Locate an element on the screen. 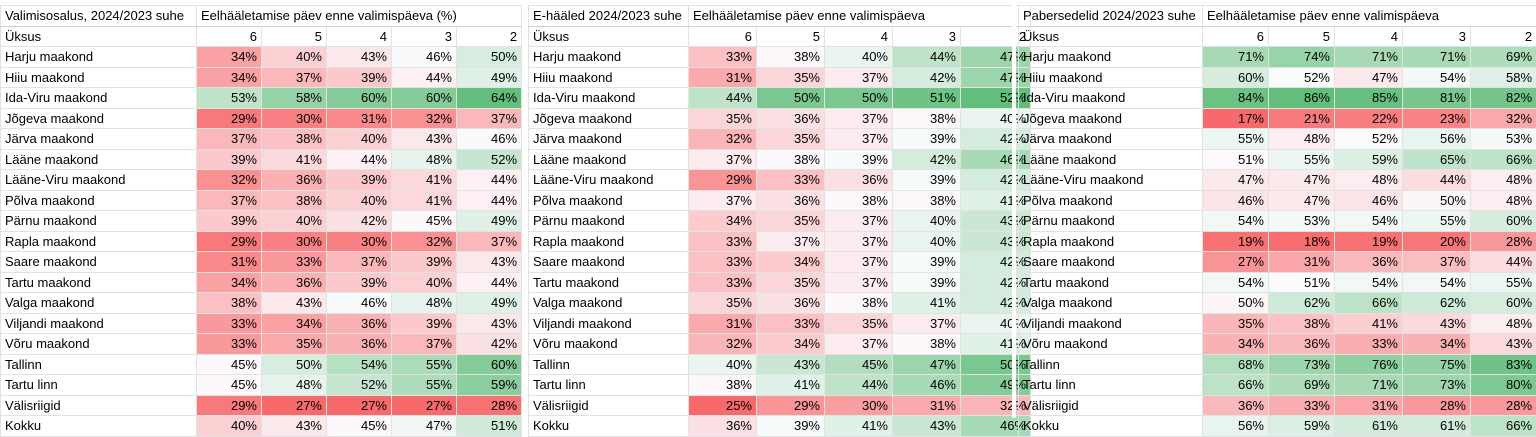  value-cell: 49% is located at coordinates (489, 303).